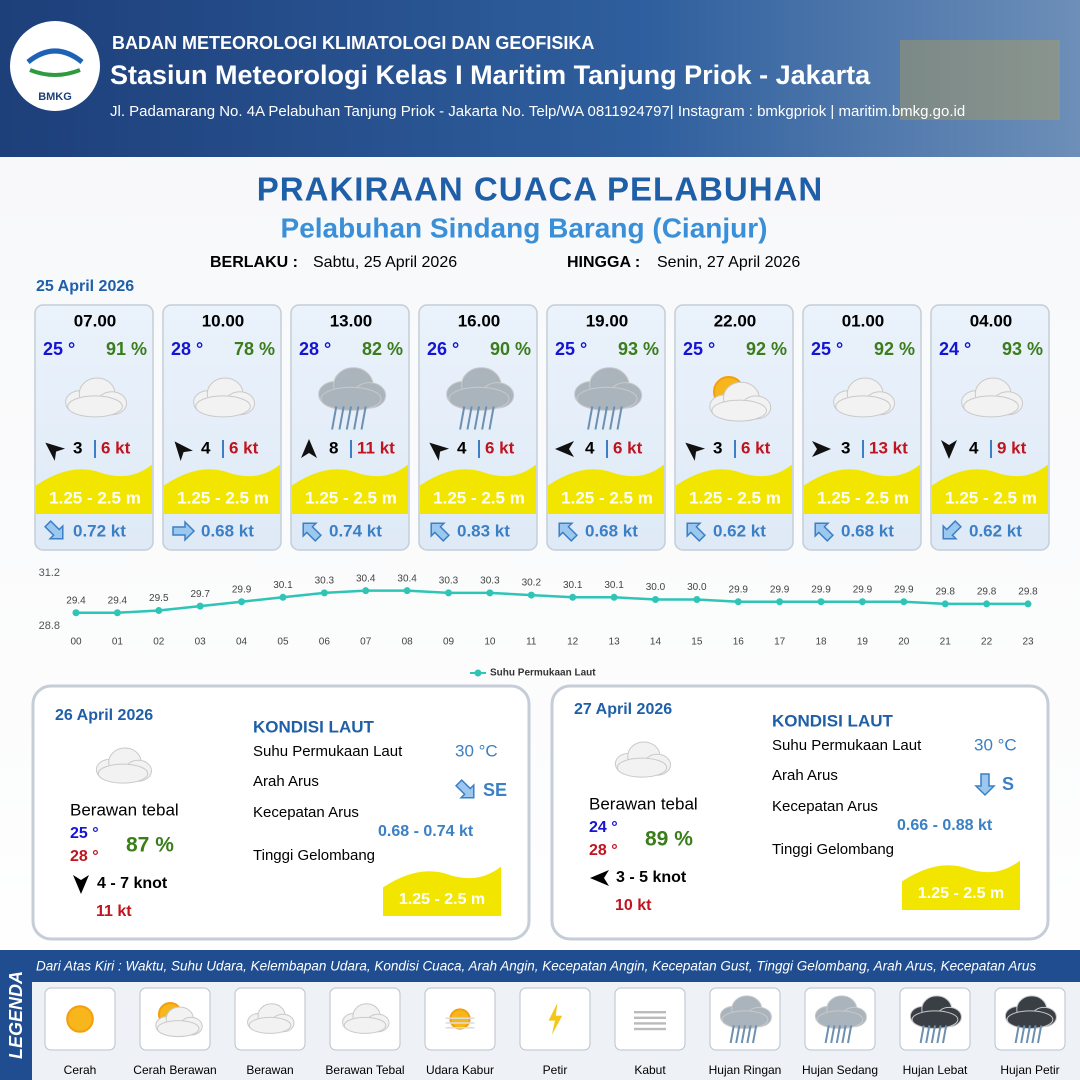  I want to click on gust: 11 kt, so click(376, 447).